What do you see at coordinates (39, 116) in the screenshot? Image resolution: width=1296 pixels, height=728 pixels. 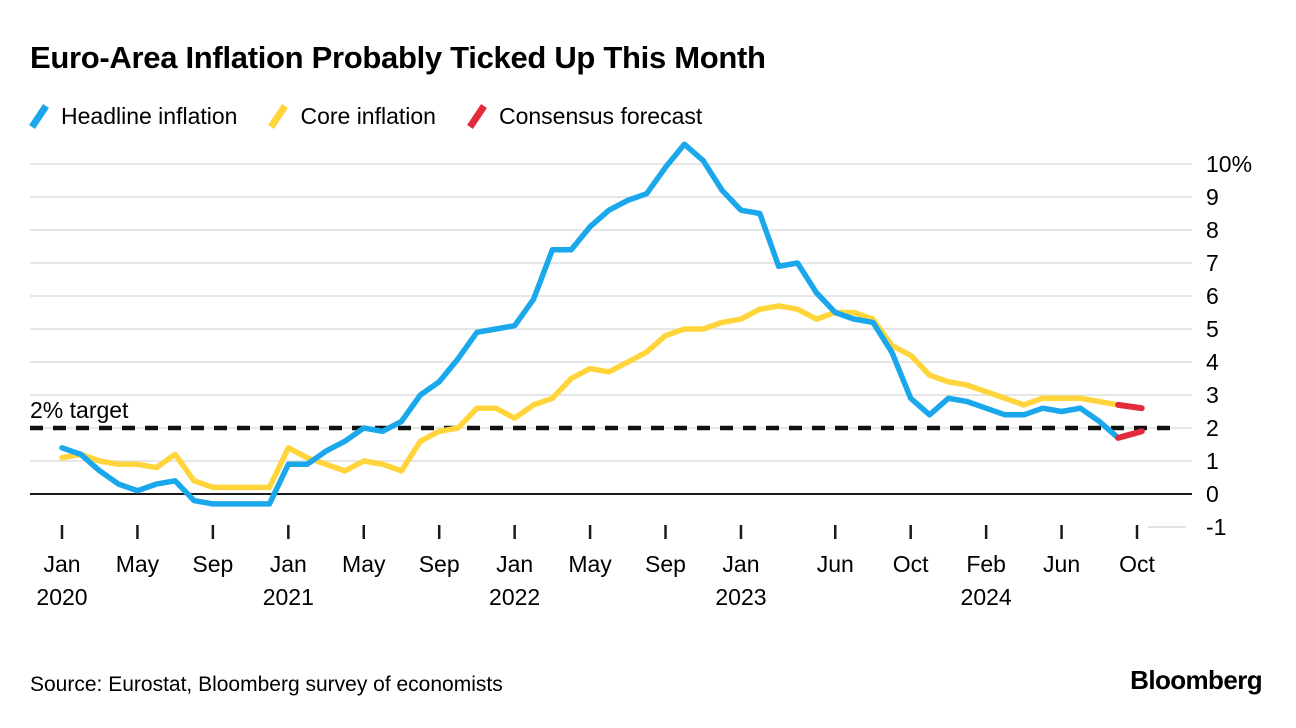 I see `headline-inflation-swatch-icon` at bounding box center [39, 116].